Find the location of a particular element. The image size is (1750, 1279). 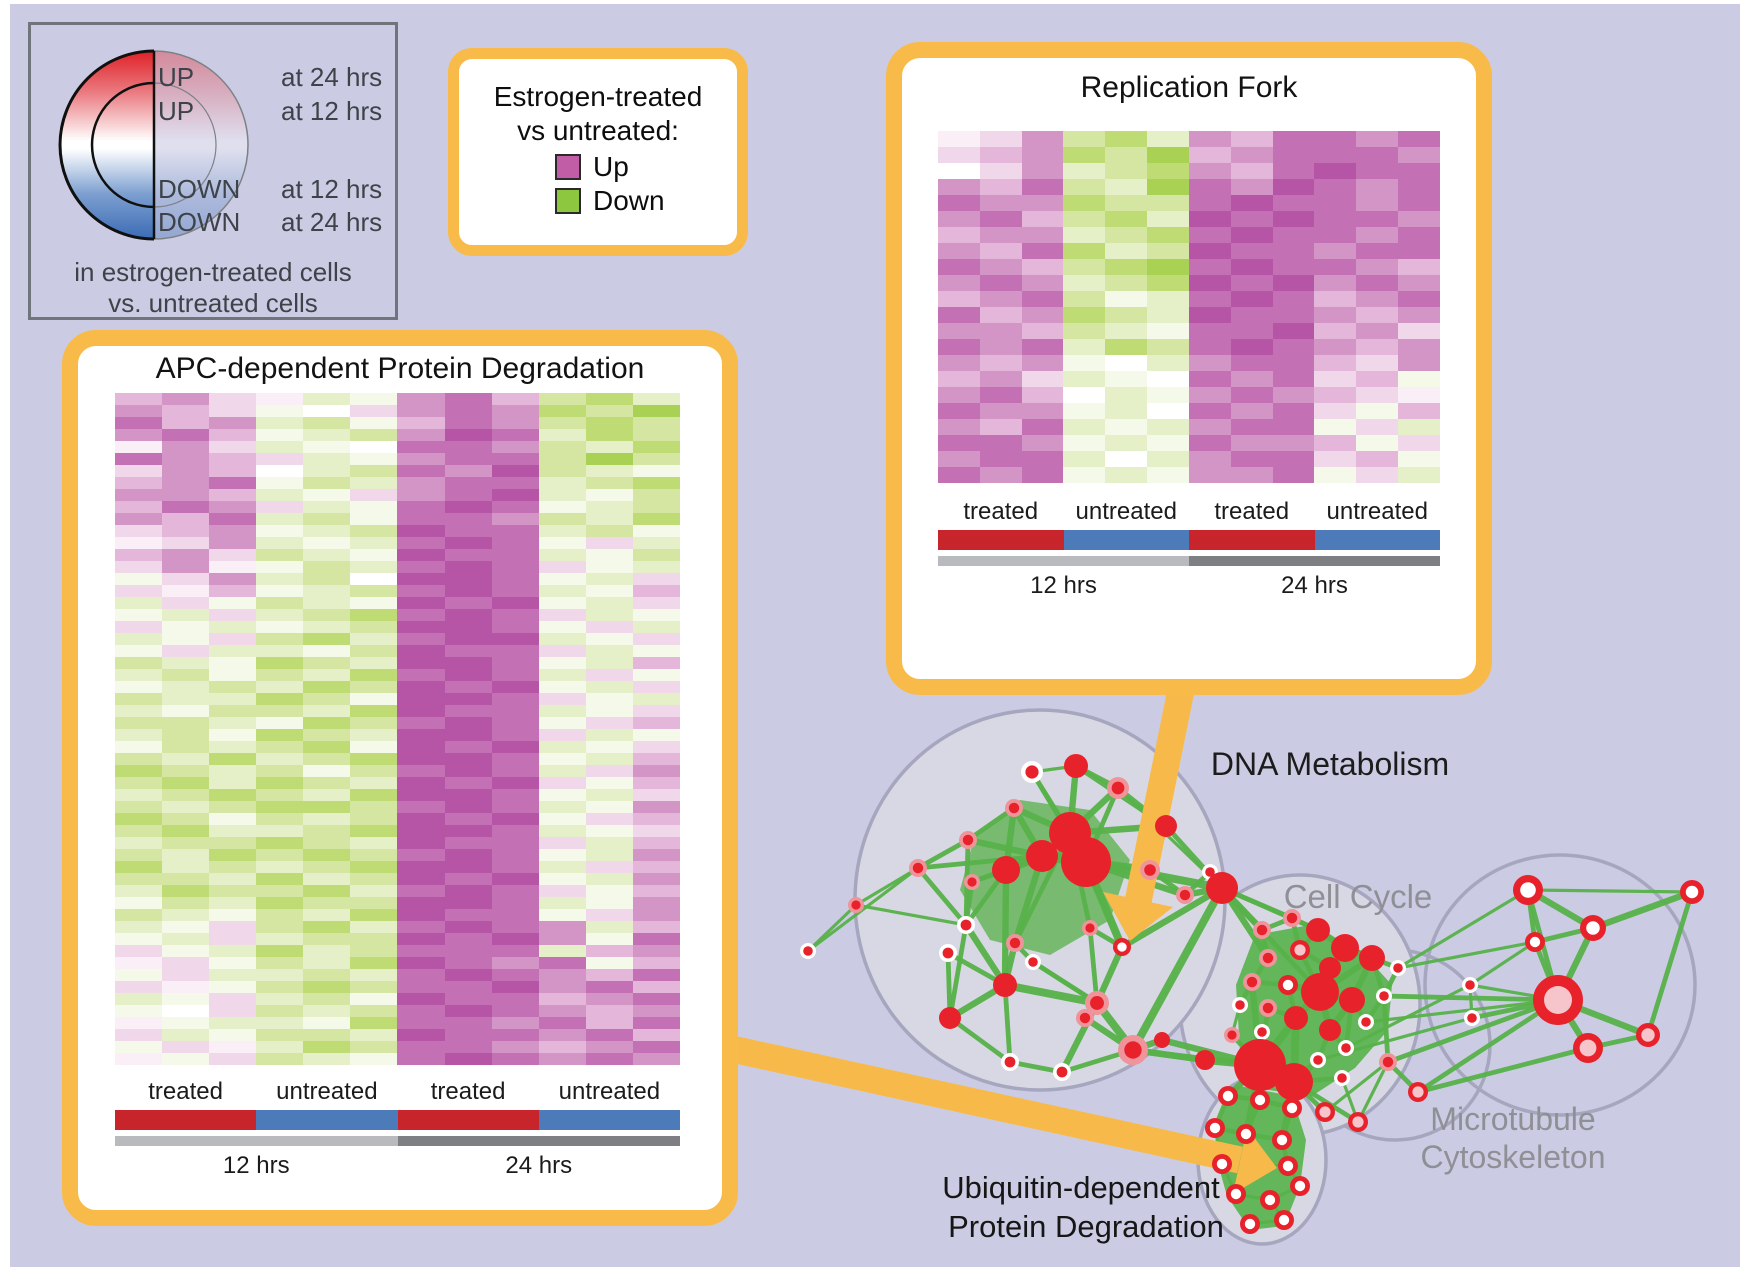

time-label: at 12 hrs is located at coordinates (332, 189).